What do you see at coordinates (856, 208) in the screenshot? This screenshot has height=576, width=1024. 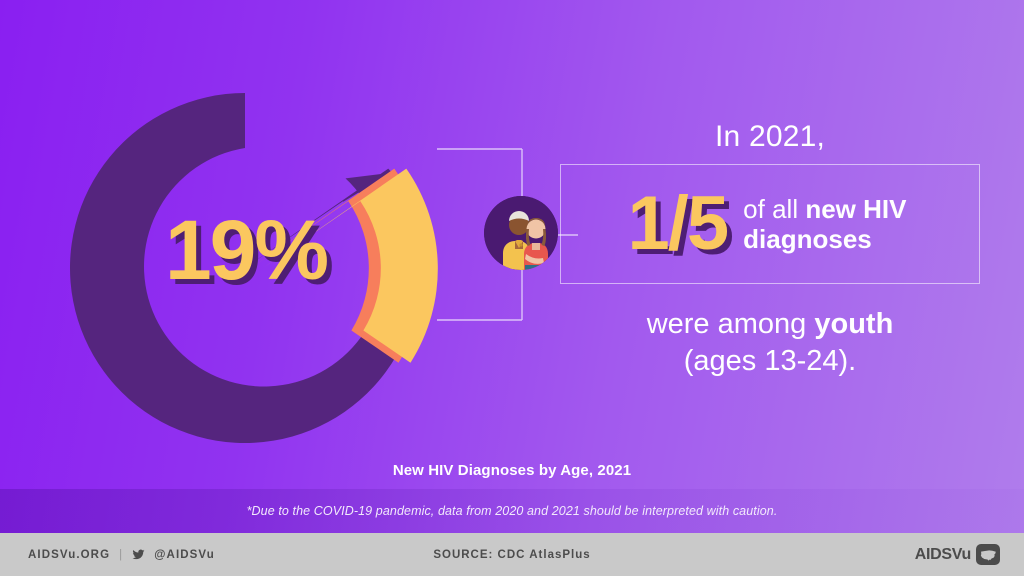 I see `fraction-text-bold-1: new HIV` at bounding box center [856, 208].